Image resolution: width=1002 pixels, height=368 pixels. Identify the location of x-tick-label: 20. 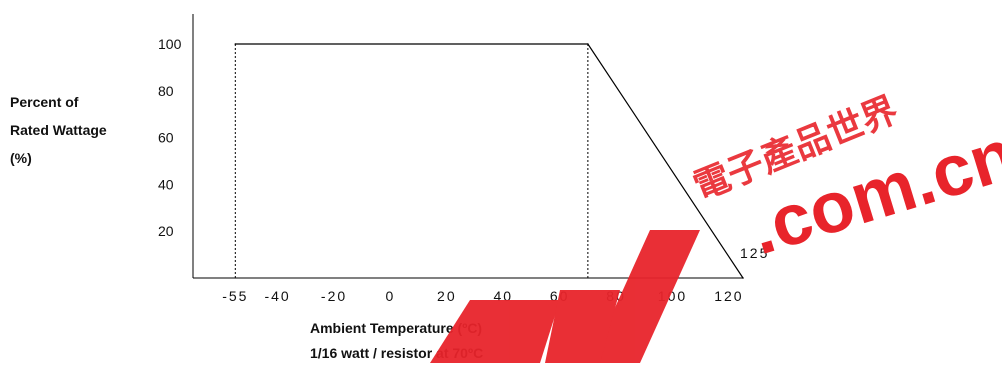
(447, 296).